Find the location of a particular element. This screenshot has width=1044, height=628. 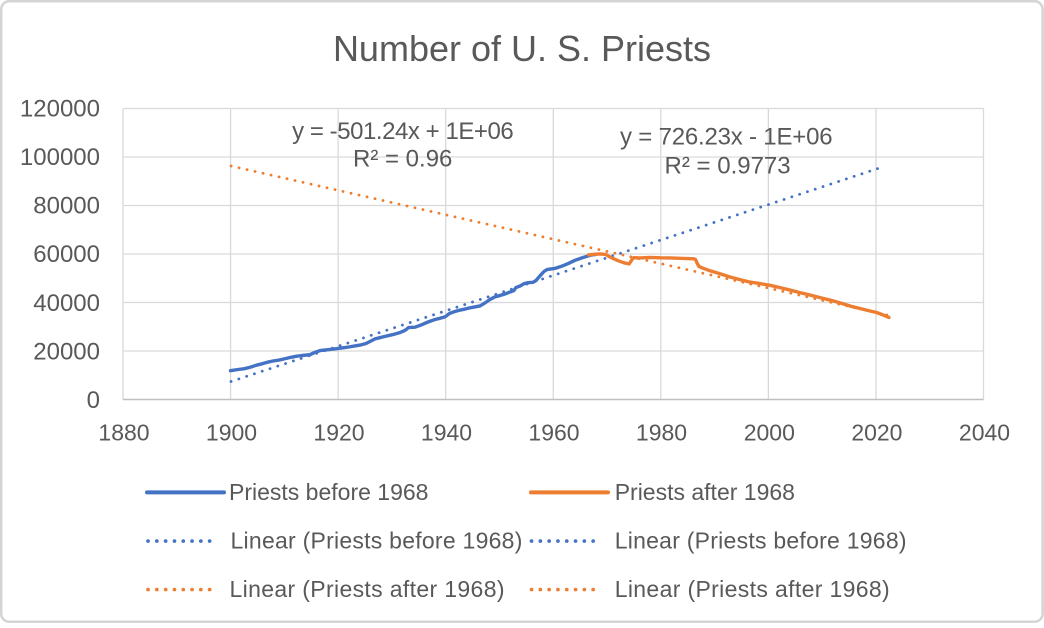

svg-text: 20000 is located at coordinates (66, 351).